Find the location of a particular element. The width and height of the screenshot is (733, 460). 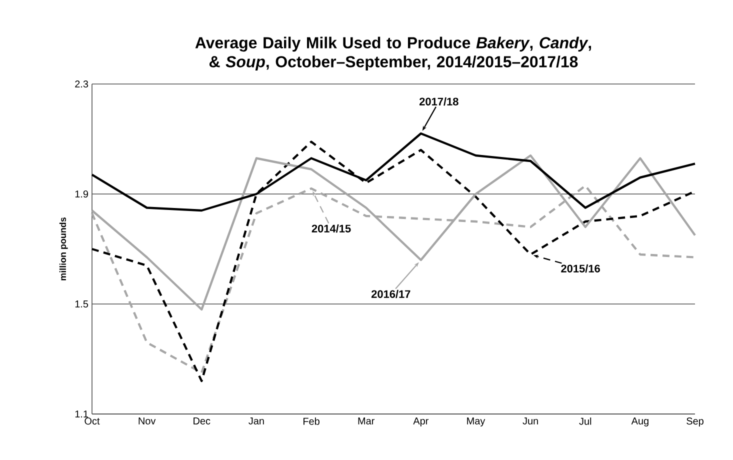

x-tick-label: May is located at coordinates (476, 422).